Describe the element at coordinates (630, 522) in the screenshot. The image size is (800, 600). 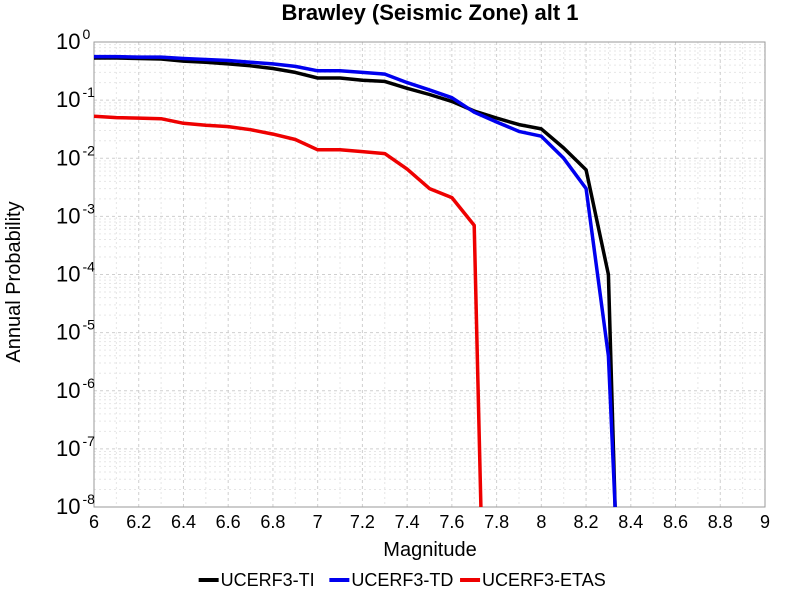
I see `x-tick-label: 8.4` at that location.